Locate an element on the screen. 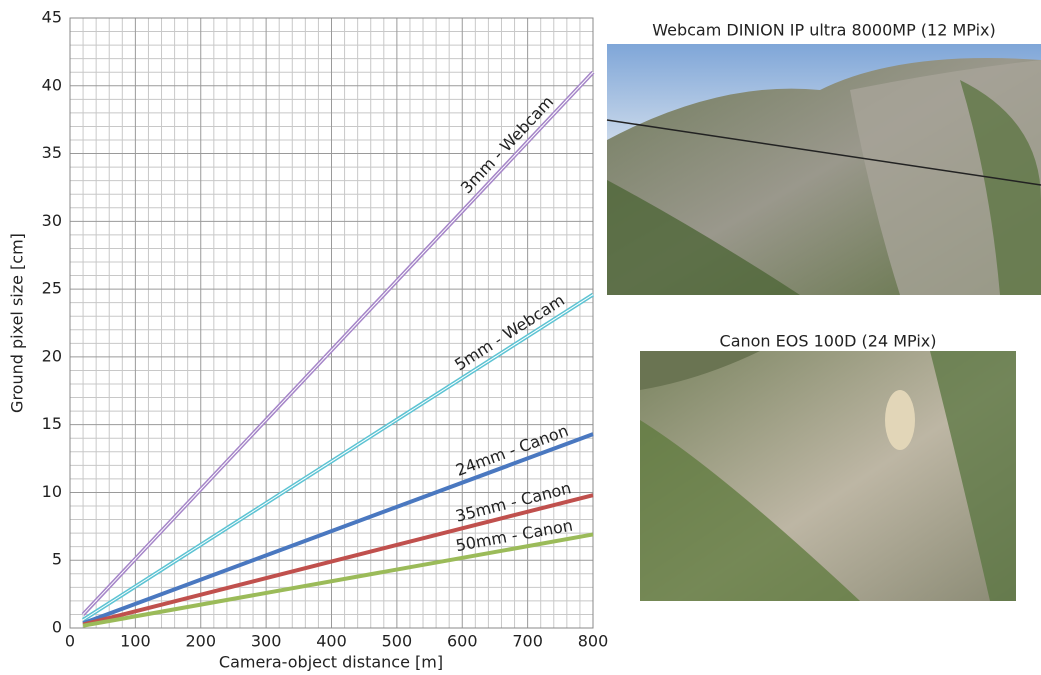 Image resolution: width=1041 pixels, height=675 pixels. x-axis-label: Camera-object distance [m] is located at coordinates (331, 662).